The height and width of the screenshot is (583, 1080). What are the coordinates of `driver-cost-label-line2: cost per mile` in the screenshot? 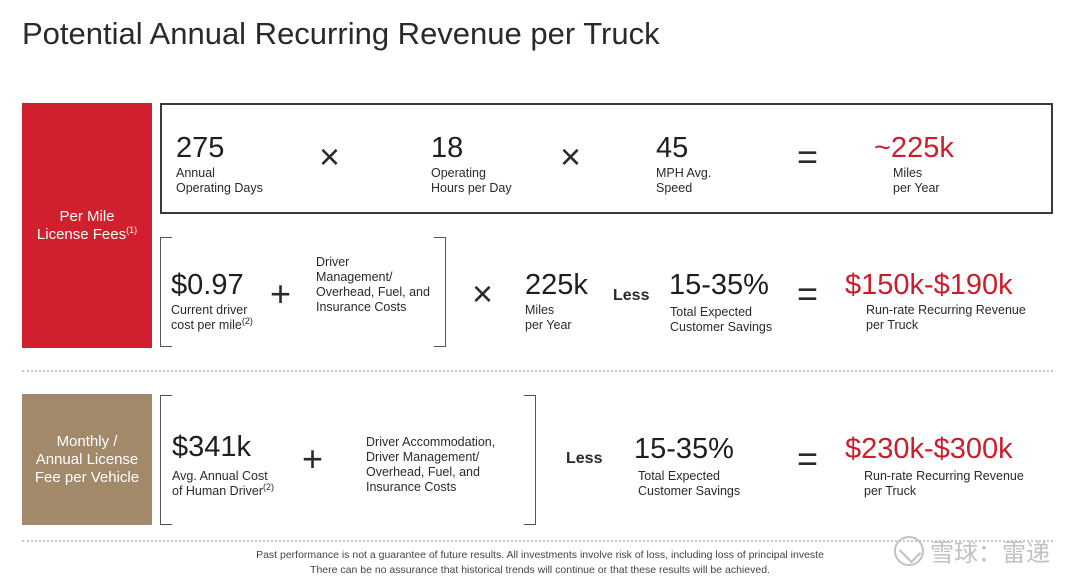 It's located at (206, 325).